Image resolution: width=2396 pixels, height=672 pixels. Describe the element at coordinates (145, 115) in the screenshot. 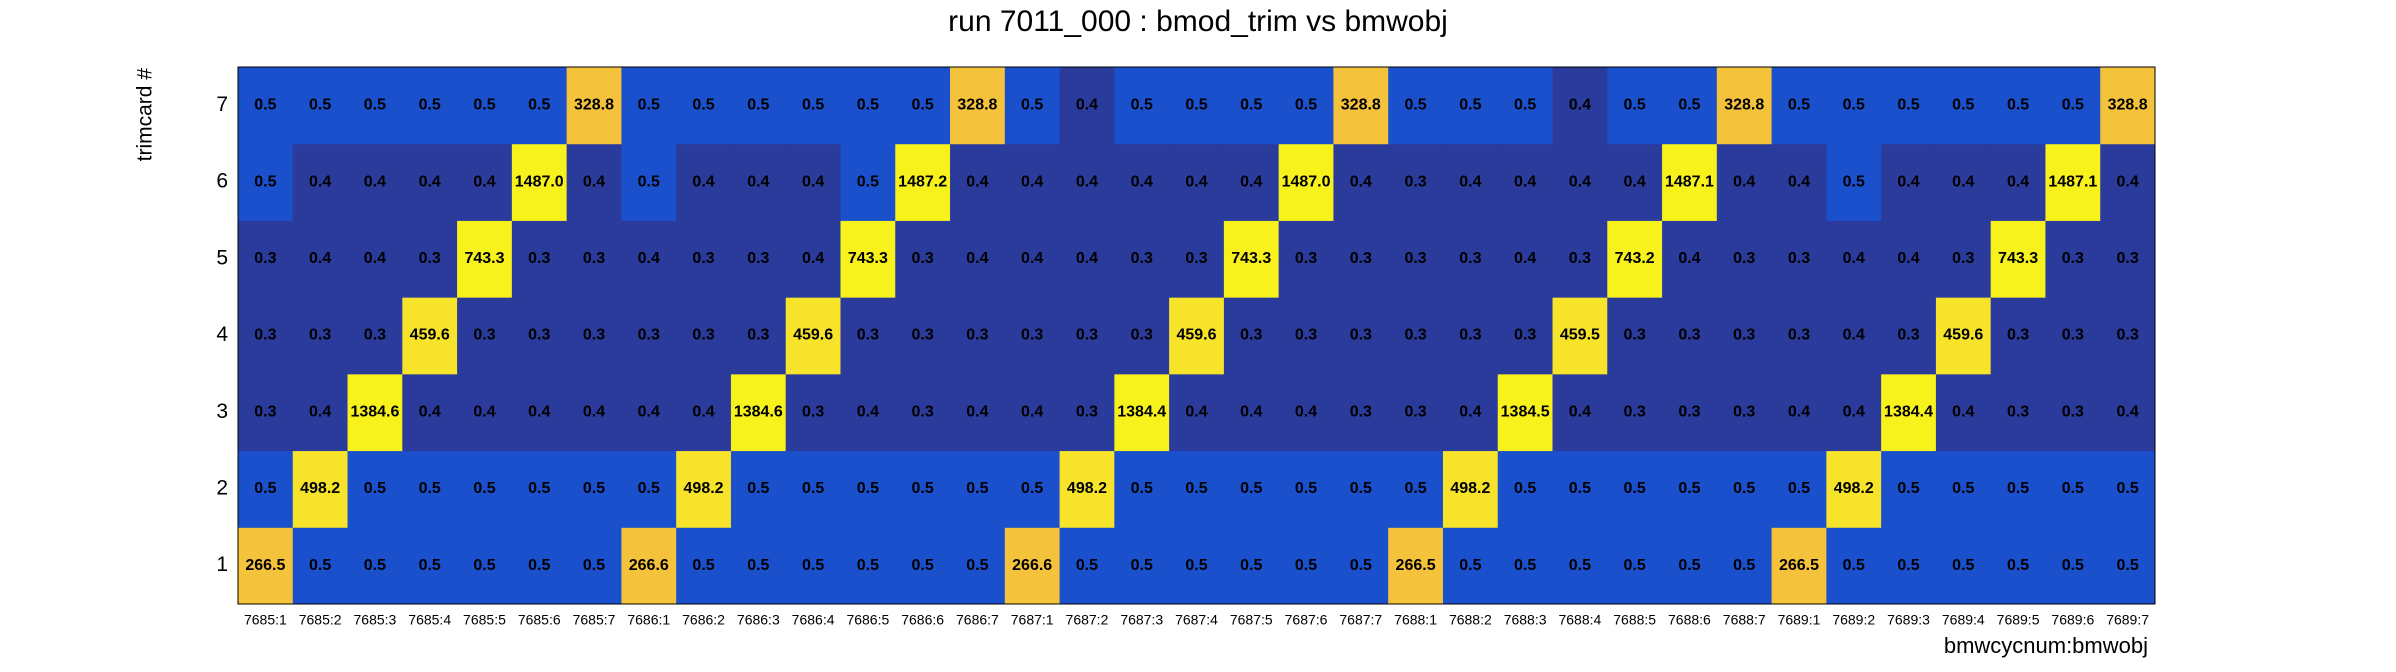

I see `y-axis-label: trimcard #` at that location.